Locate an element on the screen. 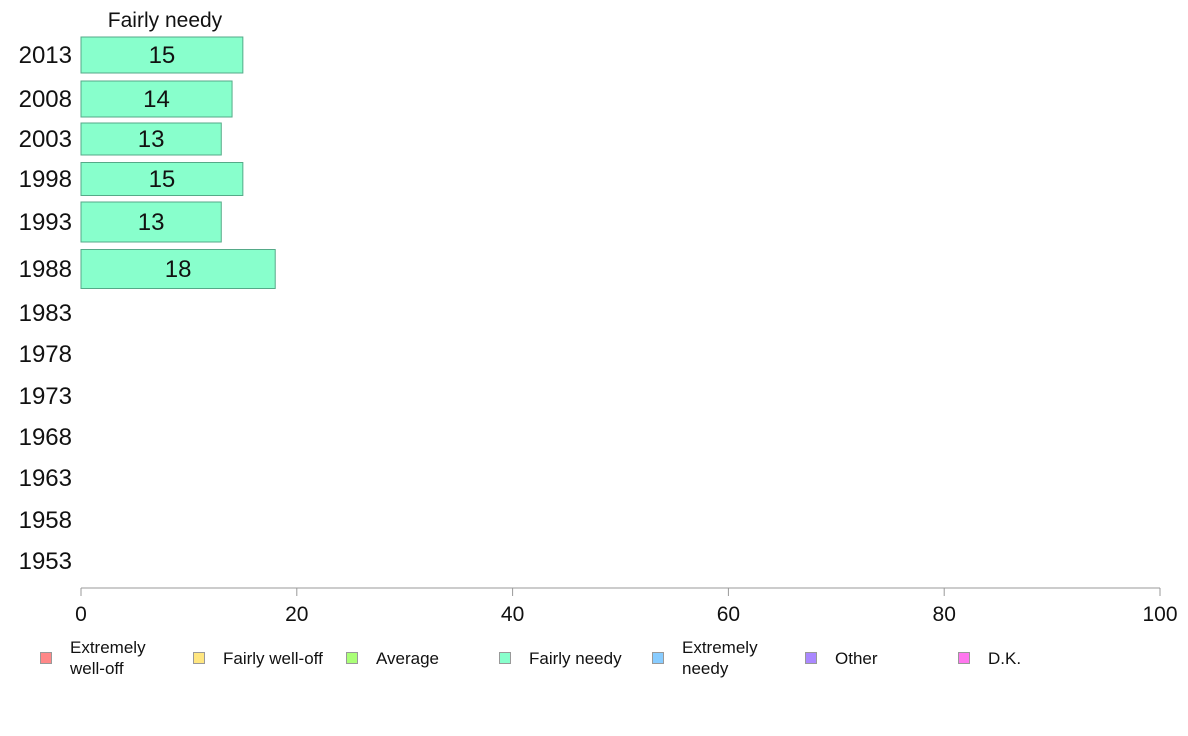  legend-item: D.K. is located at coordinates (989, 658).